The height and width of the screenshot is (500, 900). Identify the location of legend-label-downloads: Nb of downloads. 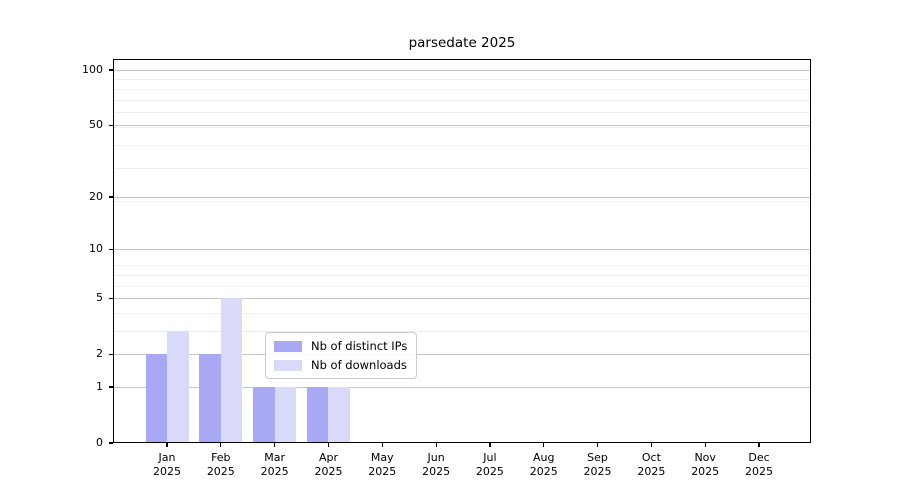
(359, 365).